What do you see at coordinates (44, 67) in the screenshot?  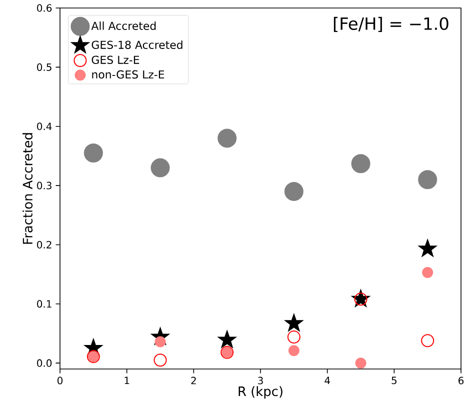 I see `y-tick-label: 0.5` at bounding box center [44, 67].